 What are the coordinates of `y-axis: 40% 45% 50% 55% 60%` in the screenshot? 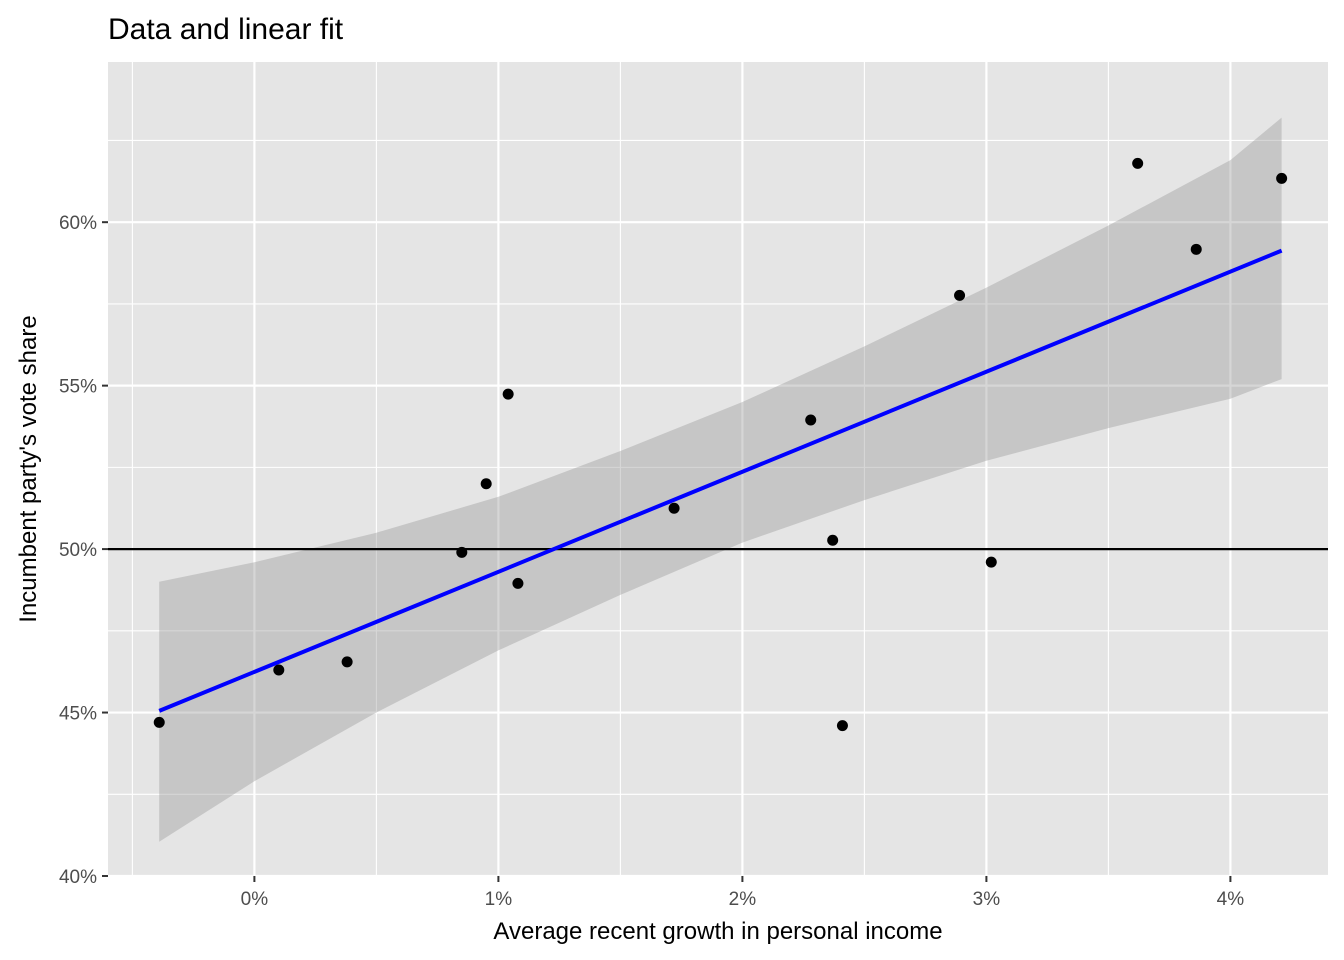 It's located at (83, 550).